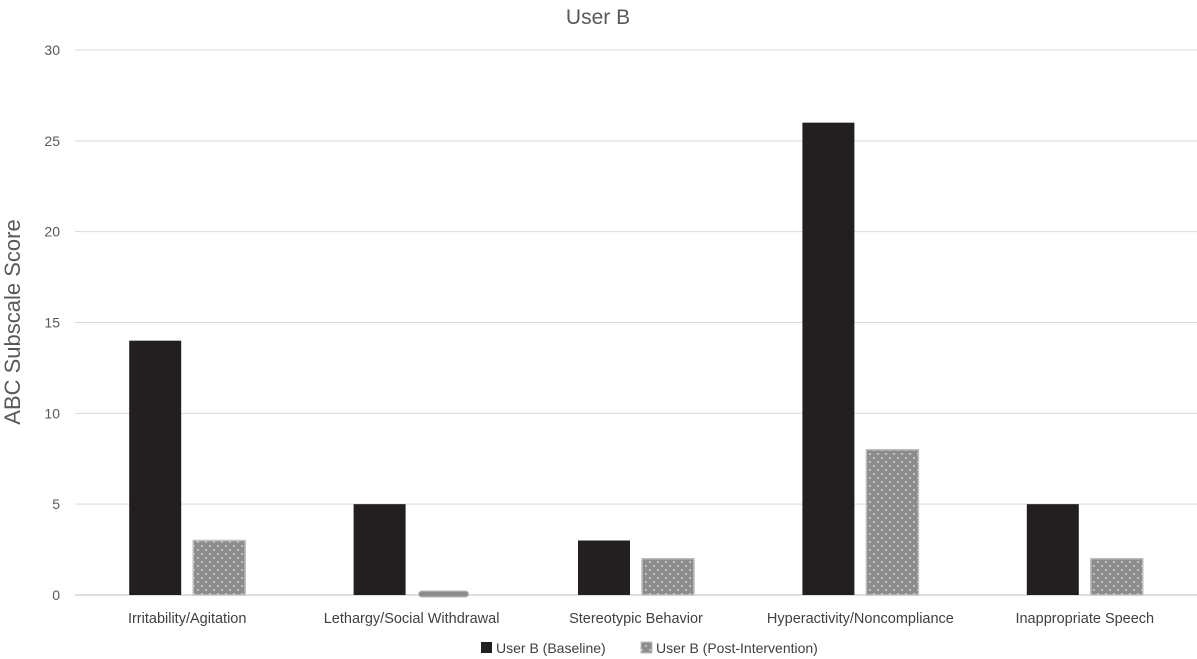 The height and width of the screenshot is (659, 1197). Describe the element at coordinates (56, 595) in the screenshot. I see `y-tick-label: 0` at that location.